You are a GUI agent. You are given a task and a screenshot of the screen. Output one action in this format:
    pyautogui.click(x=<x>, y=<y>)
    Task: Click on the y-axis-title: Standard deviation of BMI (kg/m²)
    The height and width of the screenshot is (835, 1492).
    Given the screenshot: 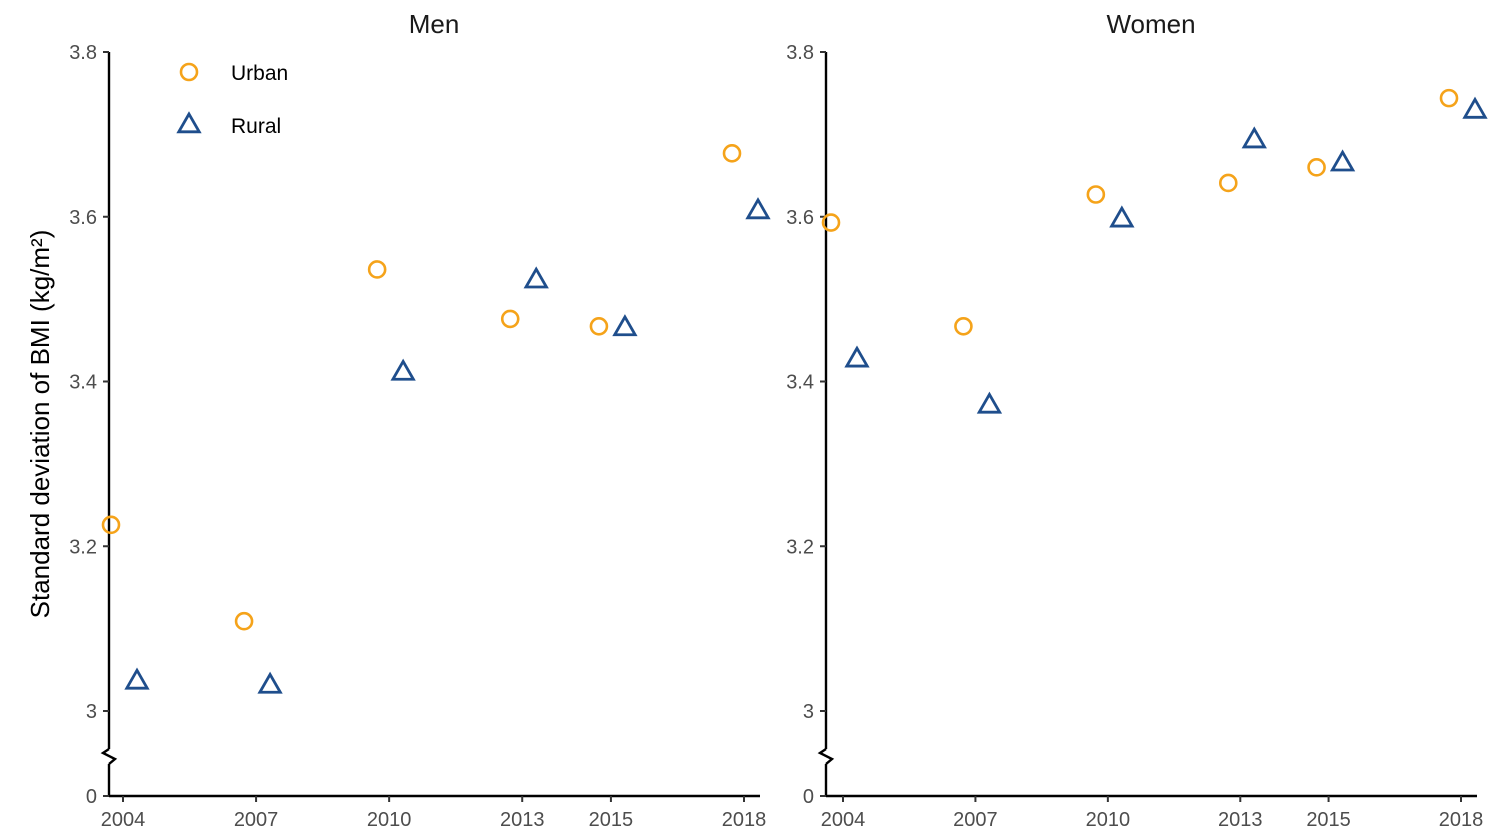 What is the action you would take?
    pyautogui.click(x=40, y=424)
    